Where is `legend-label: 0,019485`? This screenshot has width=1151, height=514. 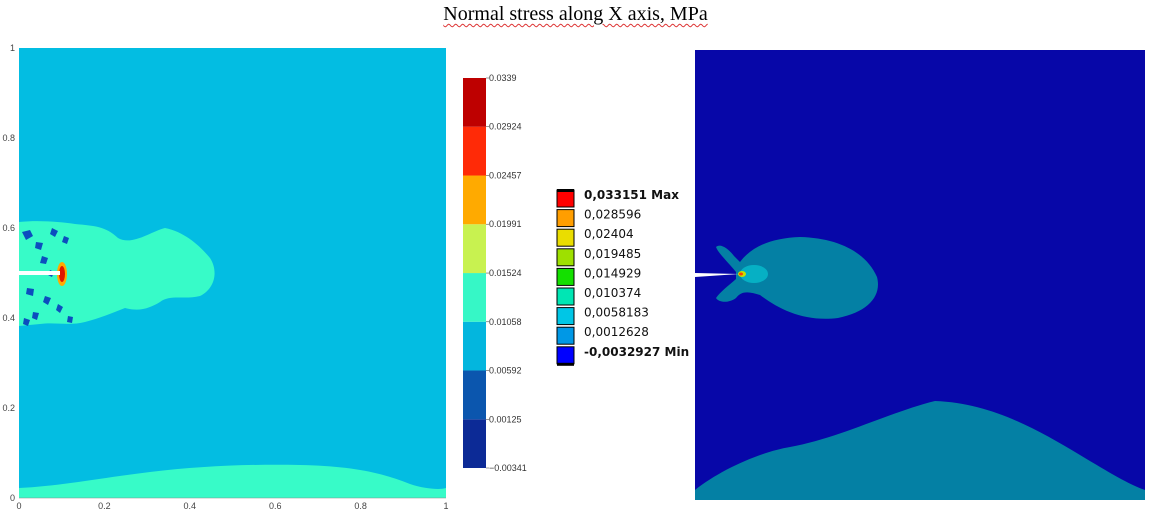
legend-label: 0,019485 is located at coordinates (612, 254).